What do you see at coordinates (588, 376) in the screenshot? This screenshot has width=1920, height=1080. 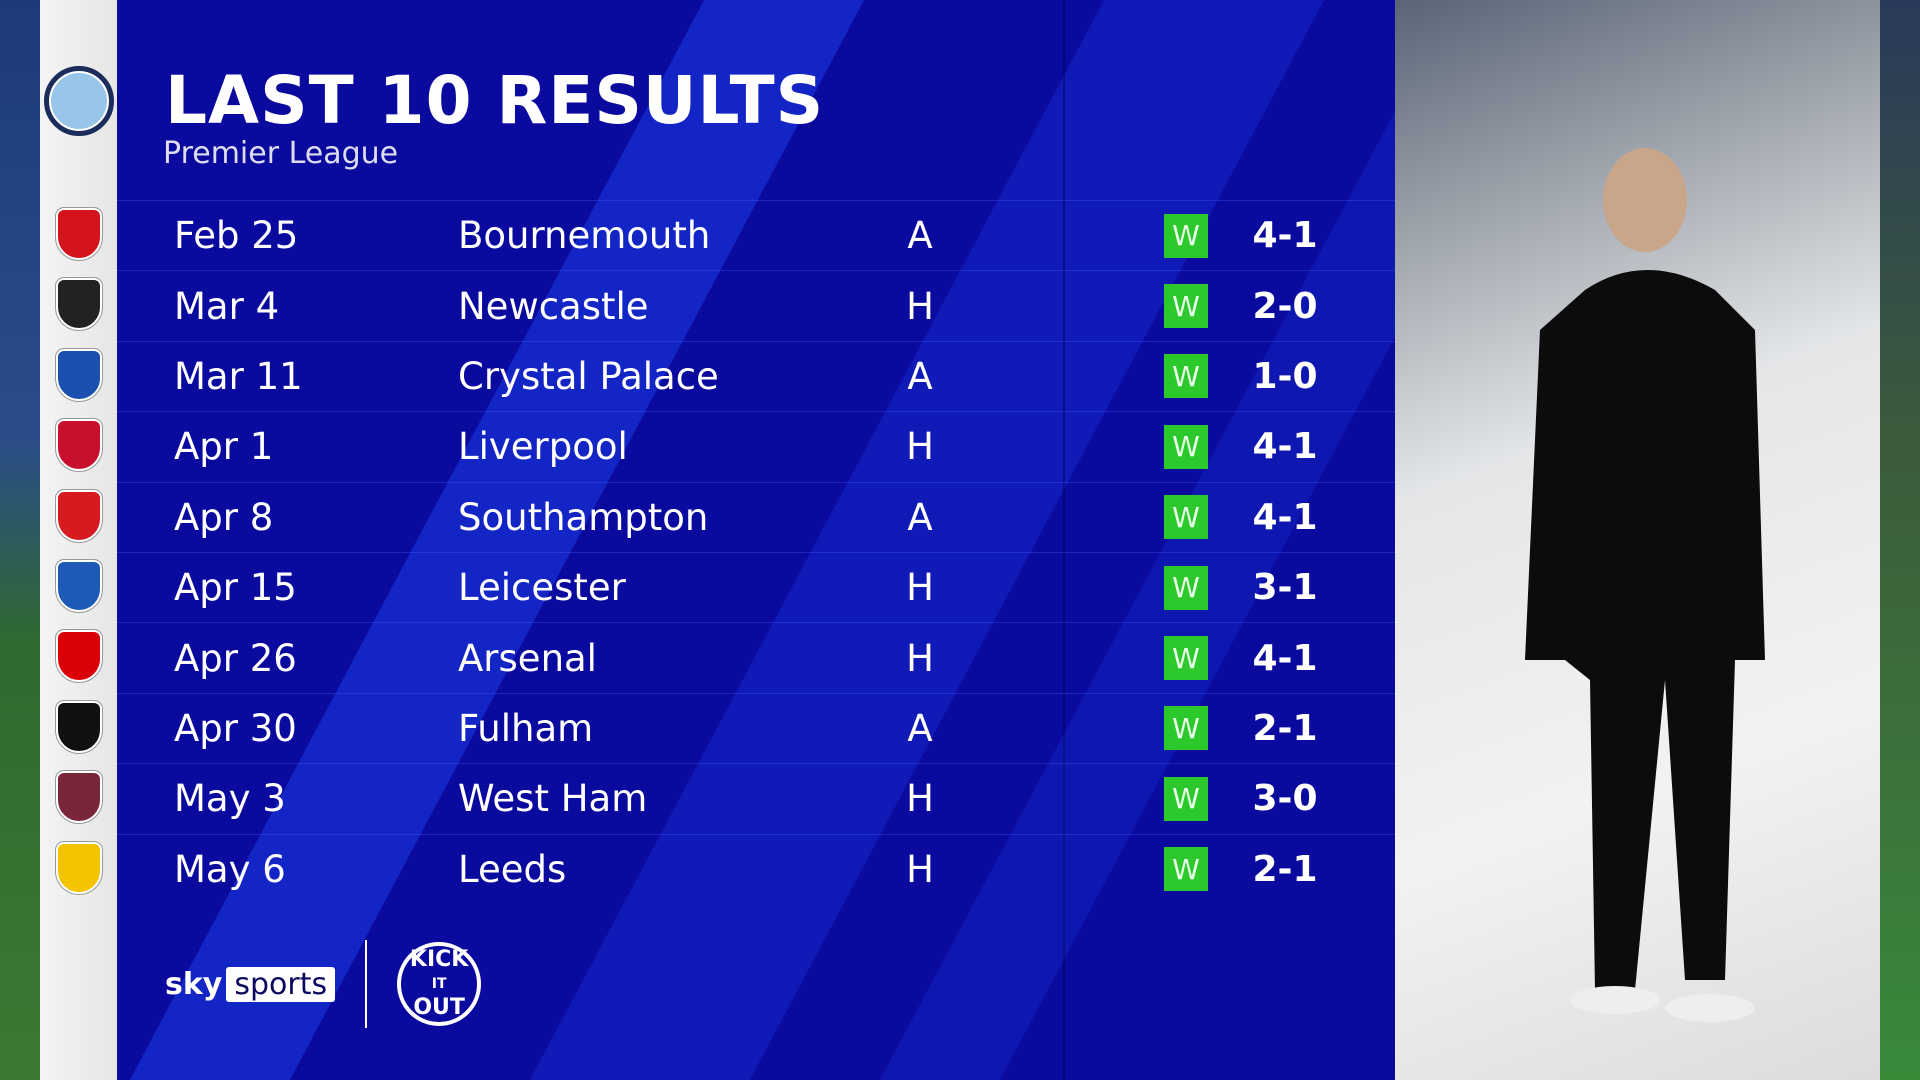 I see `opponent-name: Crystal Palace` at bounding box center [588, 376].